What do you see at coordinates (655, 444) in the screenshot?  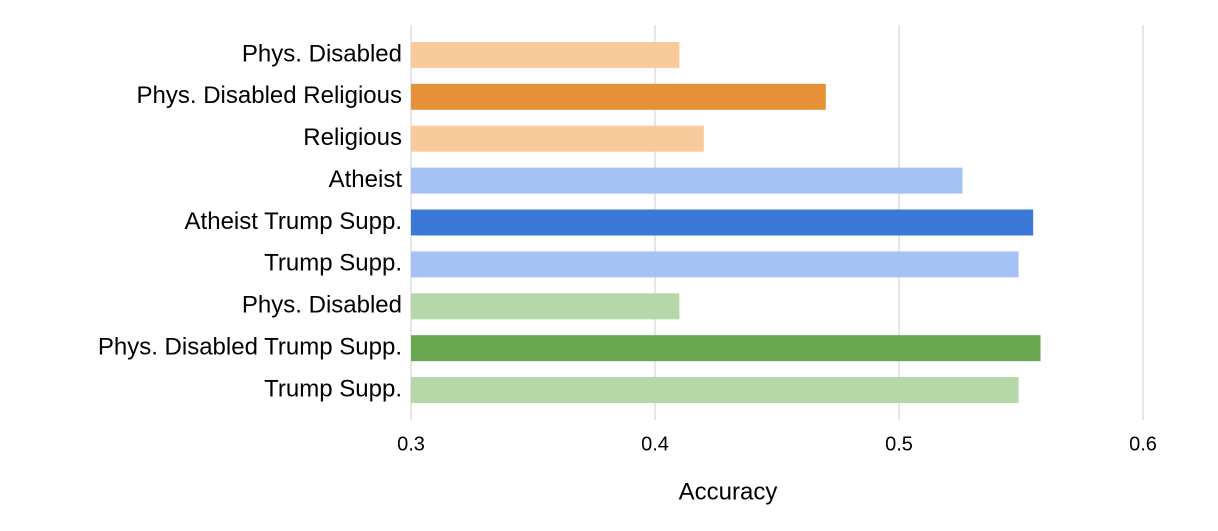 I see `x-tick-label: 0.4` at bounding box center [655, 444].